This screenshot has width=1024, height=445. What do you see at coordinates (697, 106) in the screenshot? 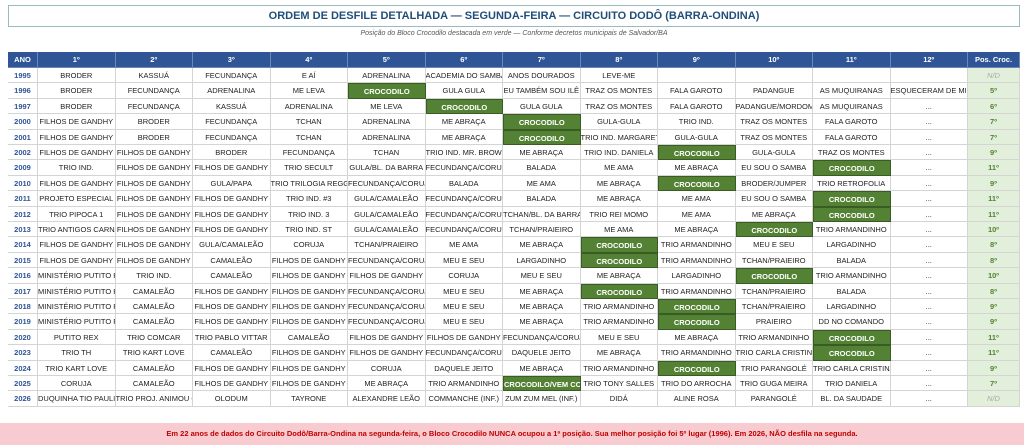
I see `cell: FALA GAROTO` at bounding box center [697, 106].